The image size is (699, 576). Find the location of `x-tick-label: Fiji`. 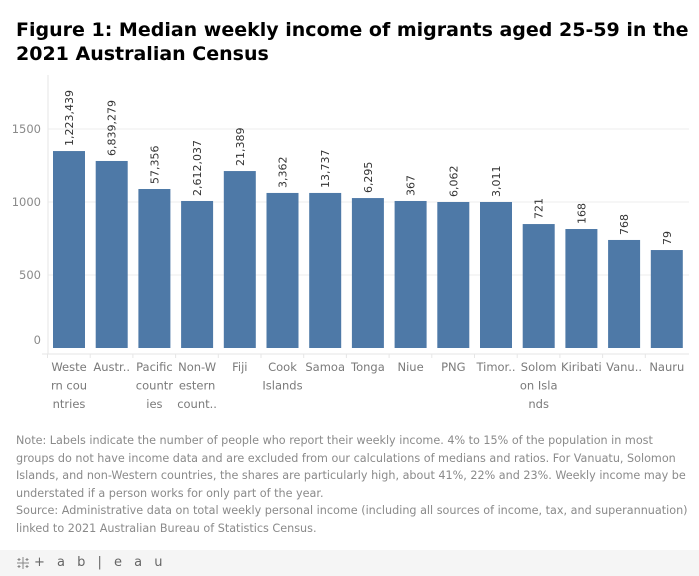

x-tick-label: Fiji is located at coordinates (239, 367).